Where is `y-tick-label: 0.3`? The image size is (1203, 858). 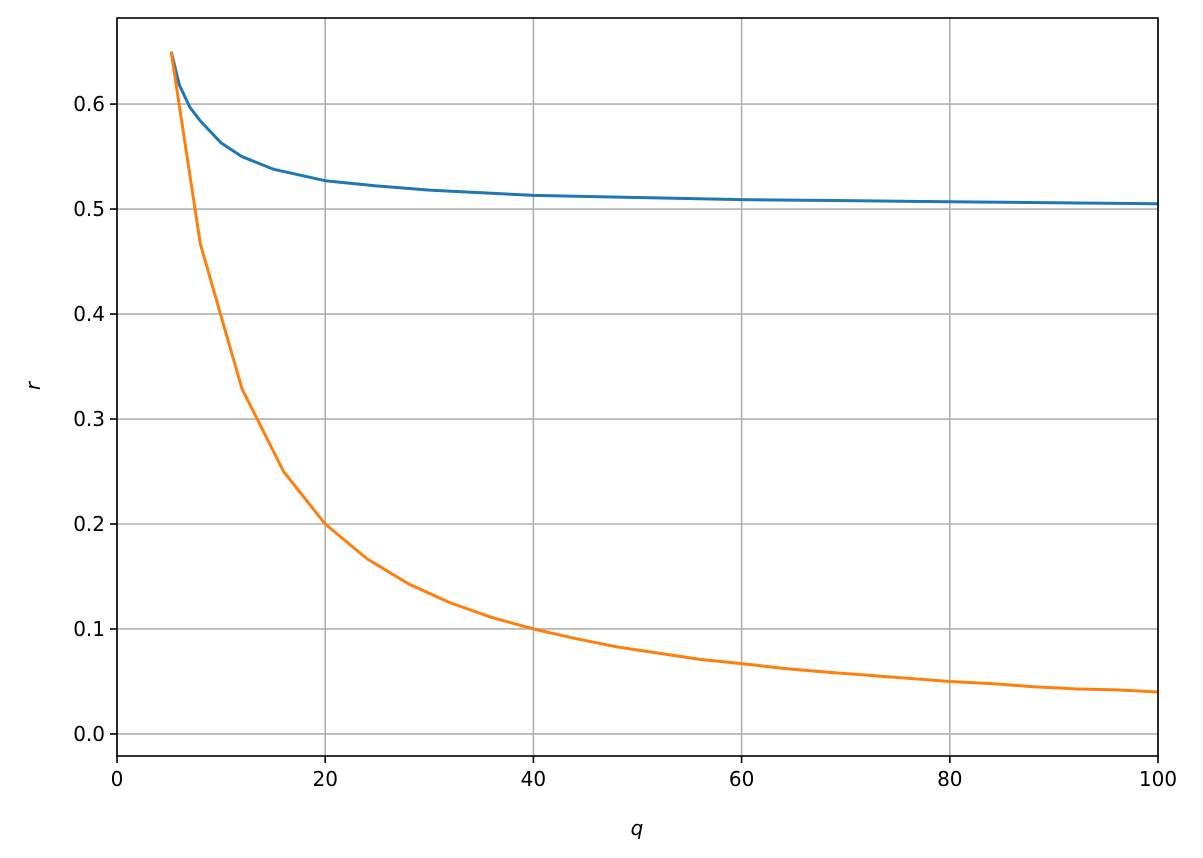 y-tick-label: 0.3 is located at coordinates (89, 419).